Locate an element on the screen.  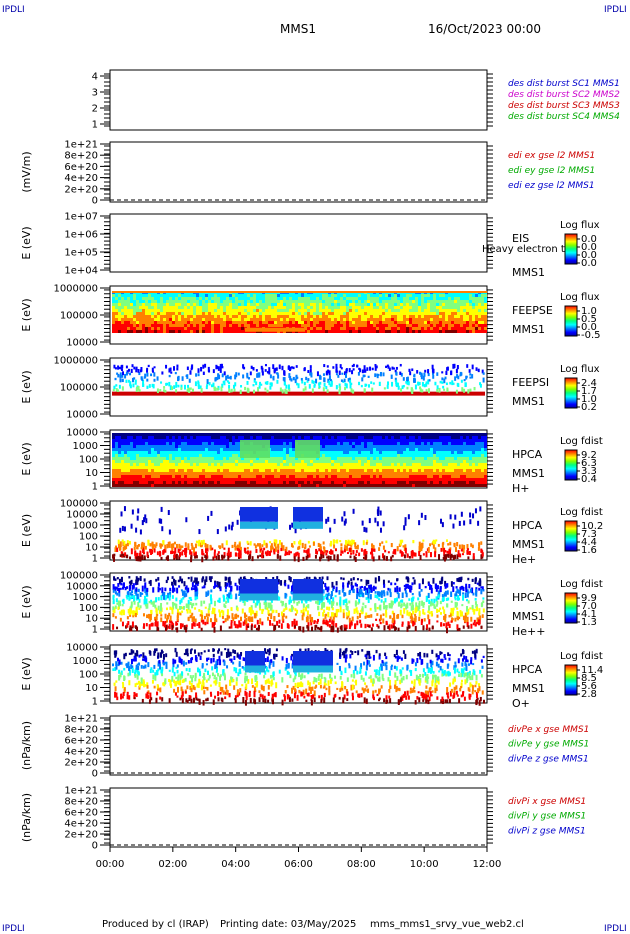
ytick-label: 100 is located at coordinates (88, 460).